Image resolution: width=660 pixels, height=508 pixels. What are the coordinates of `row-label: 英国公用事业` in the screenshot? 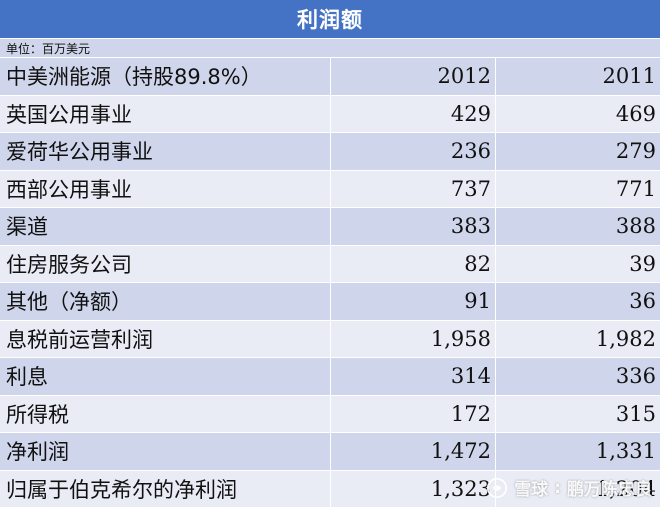 It's located at (165, 114).